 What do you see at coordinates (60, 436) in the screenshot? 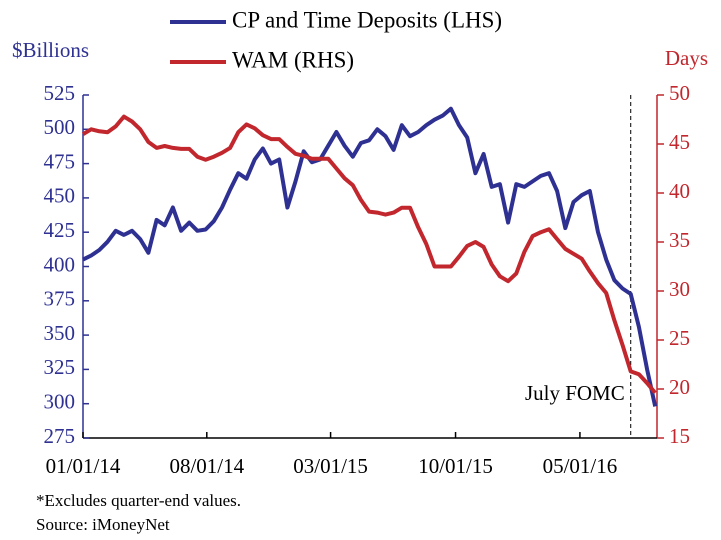
I see `y-tick-label: 275` at bounding box center [60, 436].